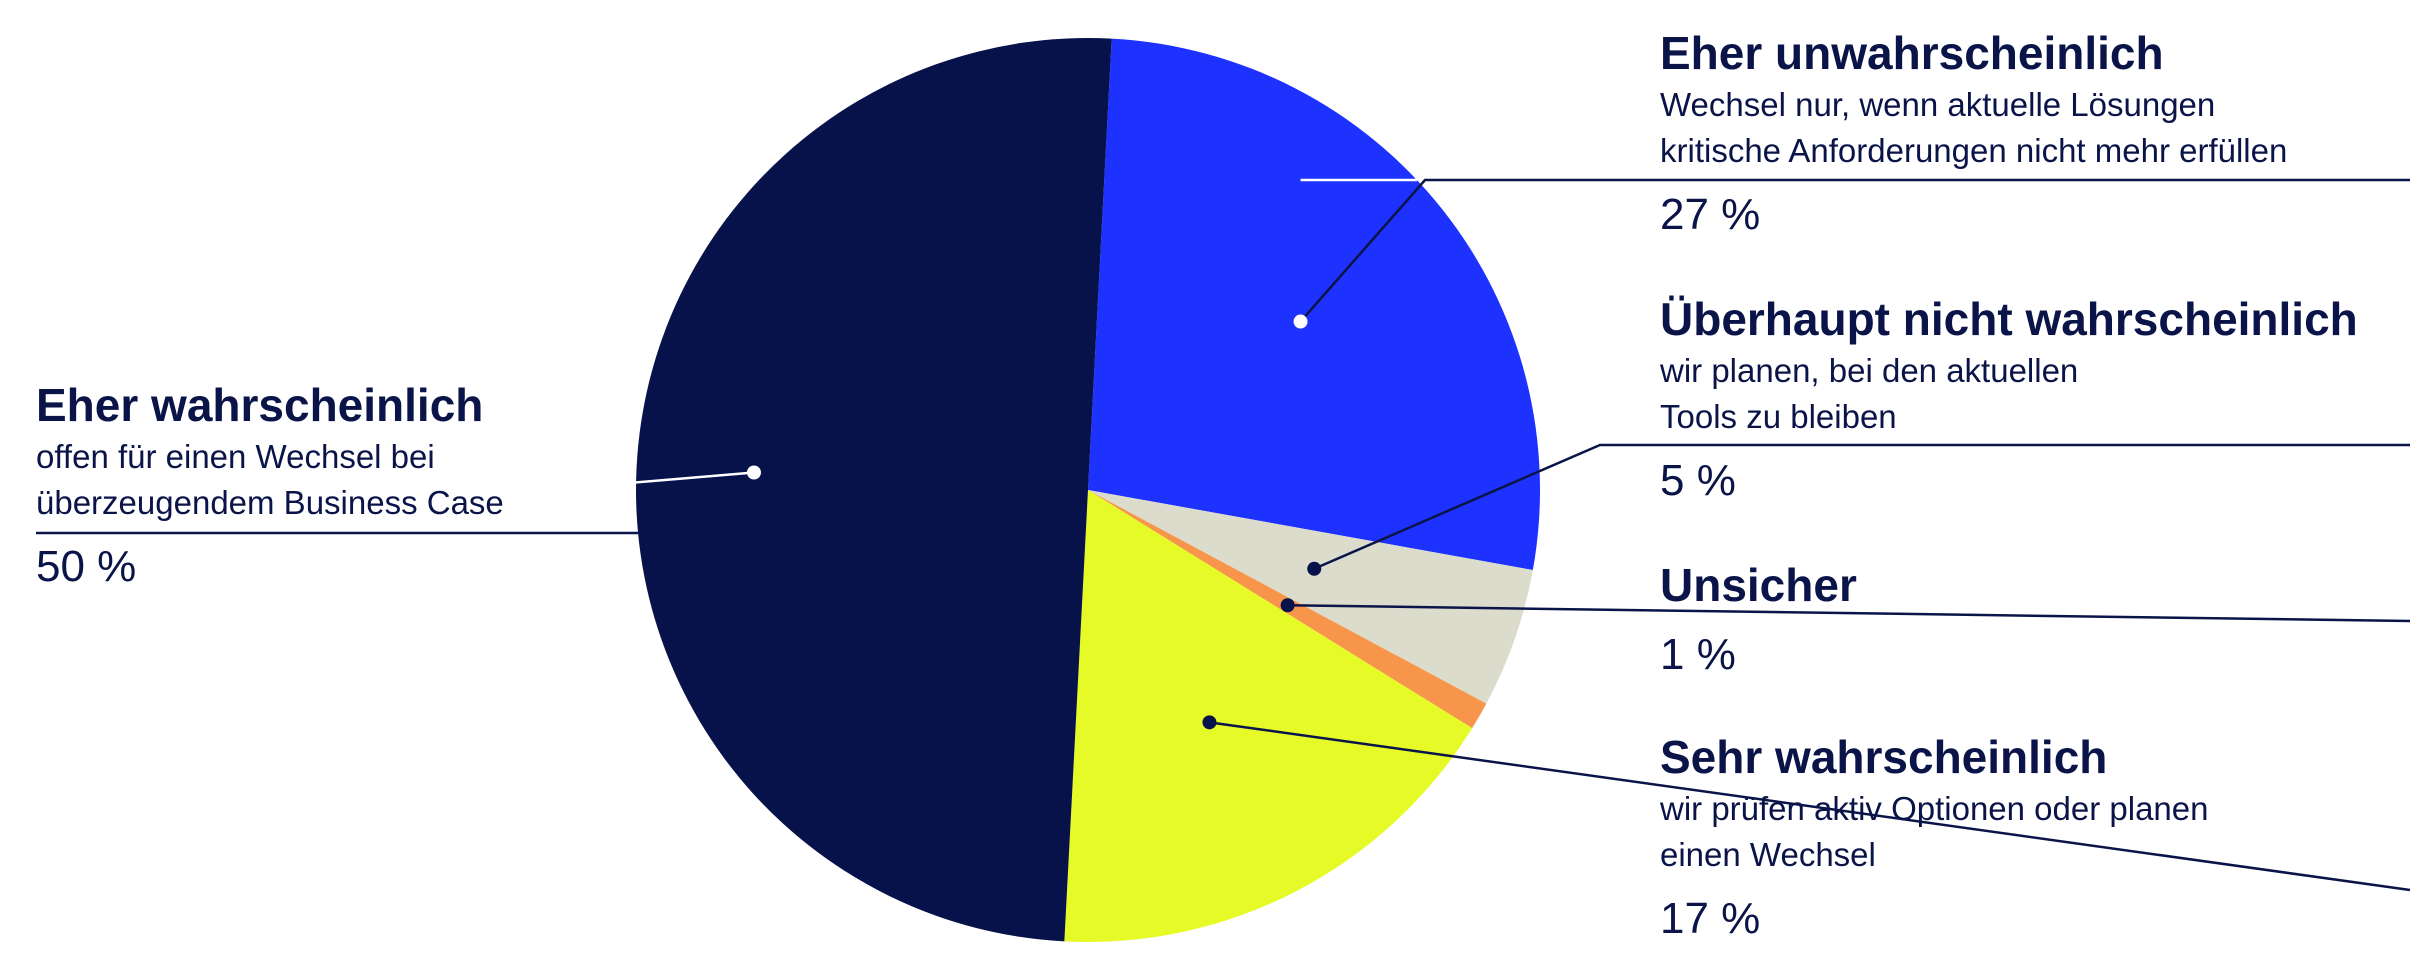 This screenshot has width=2433, height=972. Describe the element at coordinates (1268, 716) in the screenshot. I see `pie-slice-sehr-wahrscheinlich` at that location.